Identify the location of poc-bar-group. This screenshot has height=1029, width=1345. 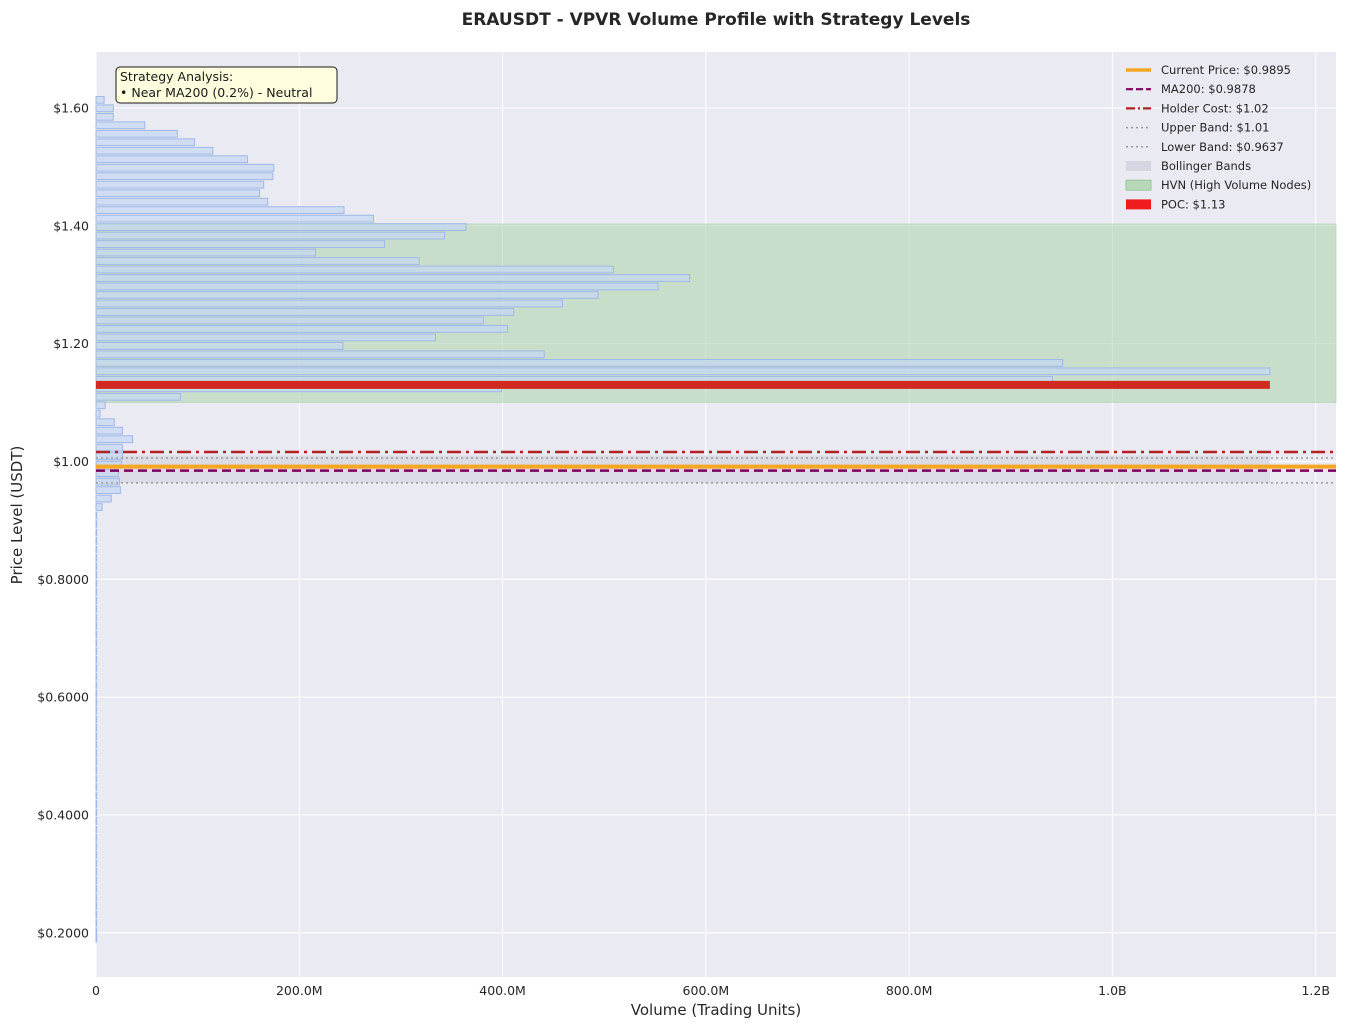
(683, 384).